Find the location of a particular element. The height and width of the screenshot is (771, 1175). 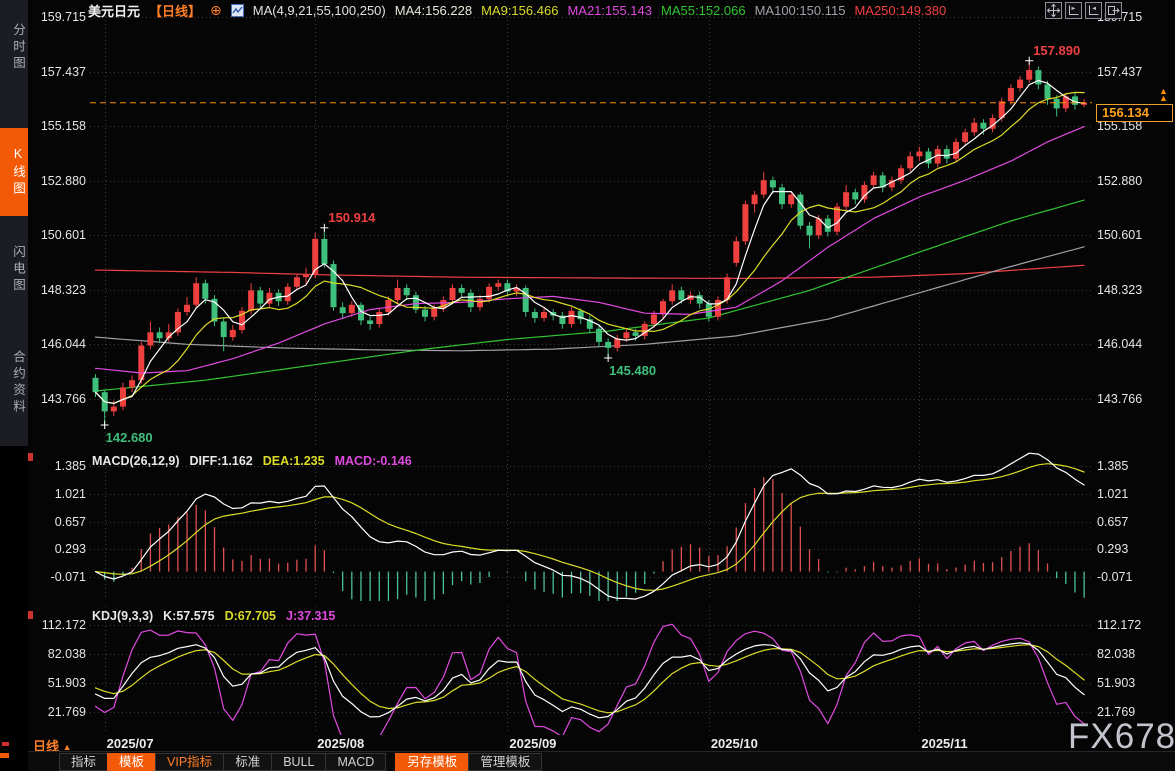

sidebar-item-3: 闪电图 is located at coordinates (18, 270).